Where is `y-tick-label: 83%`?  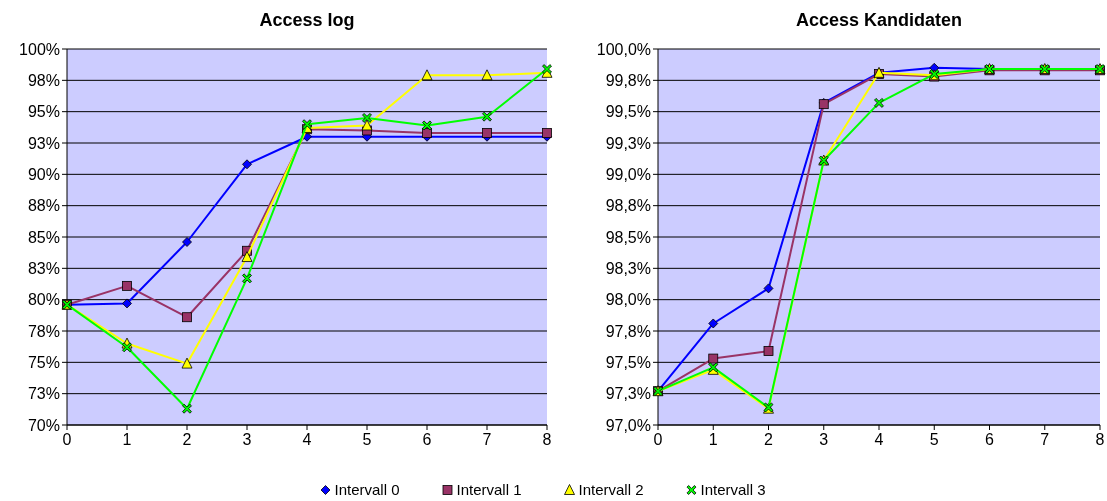
y-tick-label: 83% is located at coordinates (43, 268).